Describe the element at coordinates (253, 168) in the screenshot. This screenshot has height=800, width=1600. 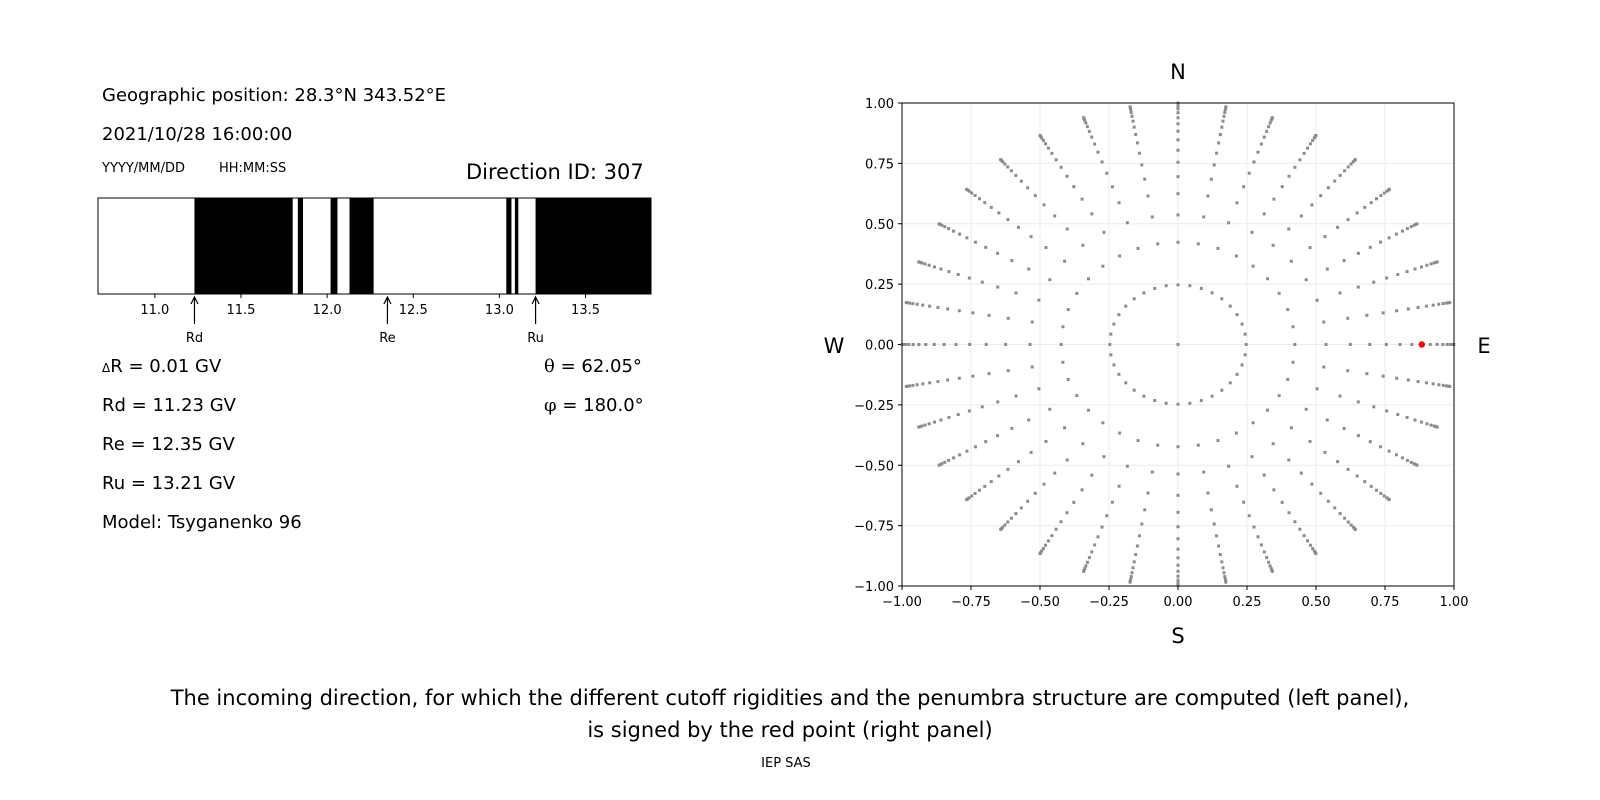
I see `time-format: HH:MM:SS` at that location.